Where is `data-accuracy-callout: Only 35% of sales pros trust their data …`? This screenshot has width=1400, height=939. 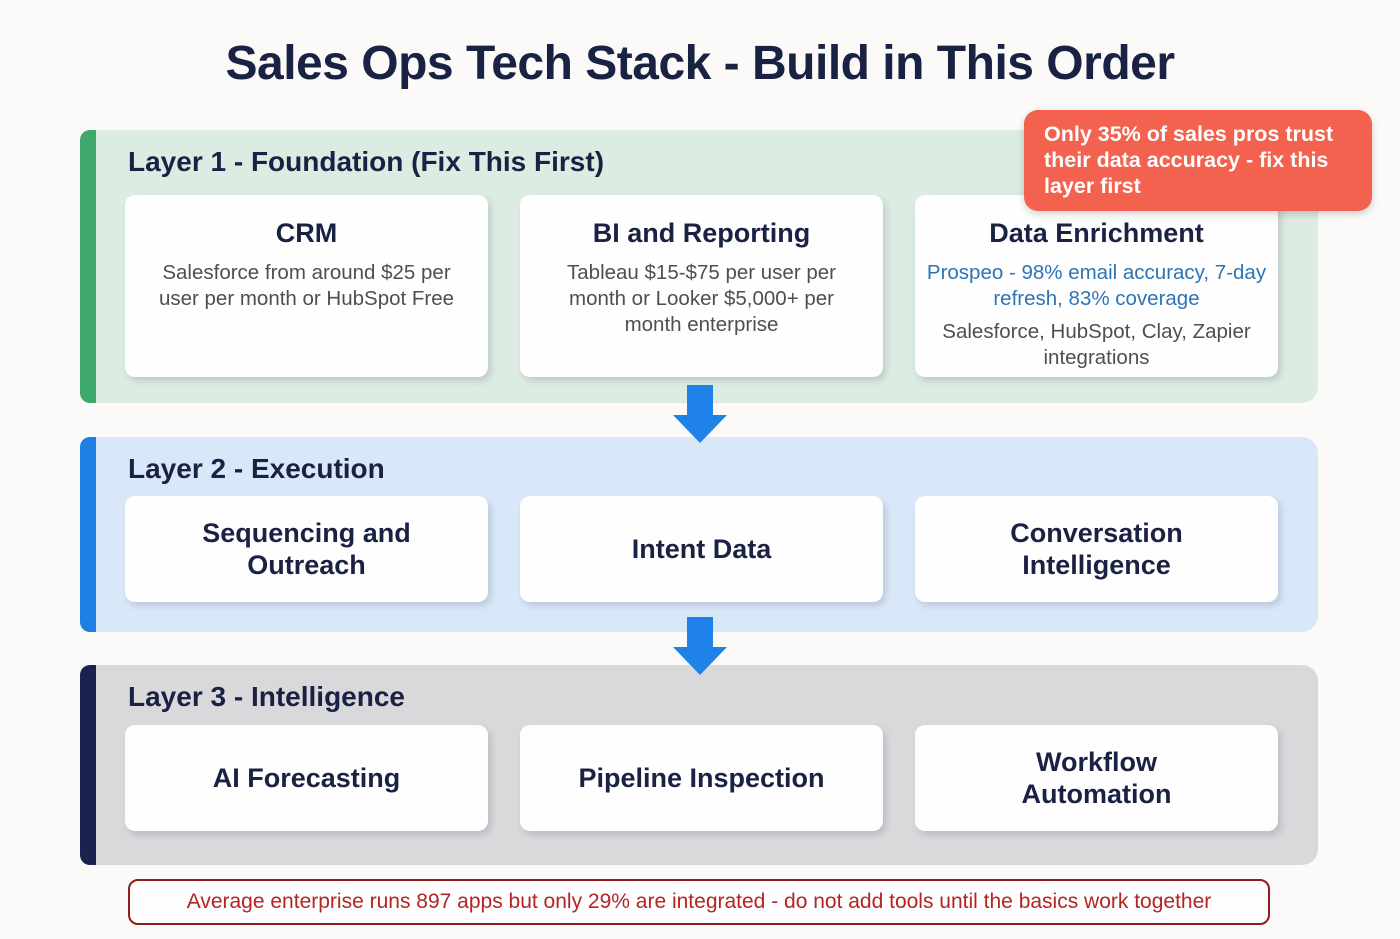 data-accuracy-callout: Only 35% of sales pros trust their data … is located at coordinates (1198, 161).